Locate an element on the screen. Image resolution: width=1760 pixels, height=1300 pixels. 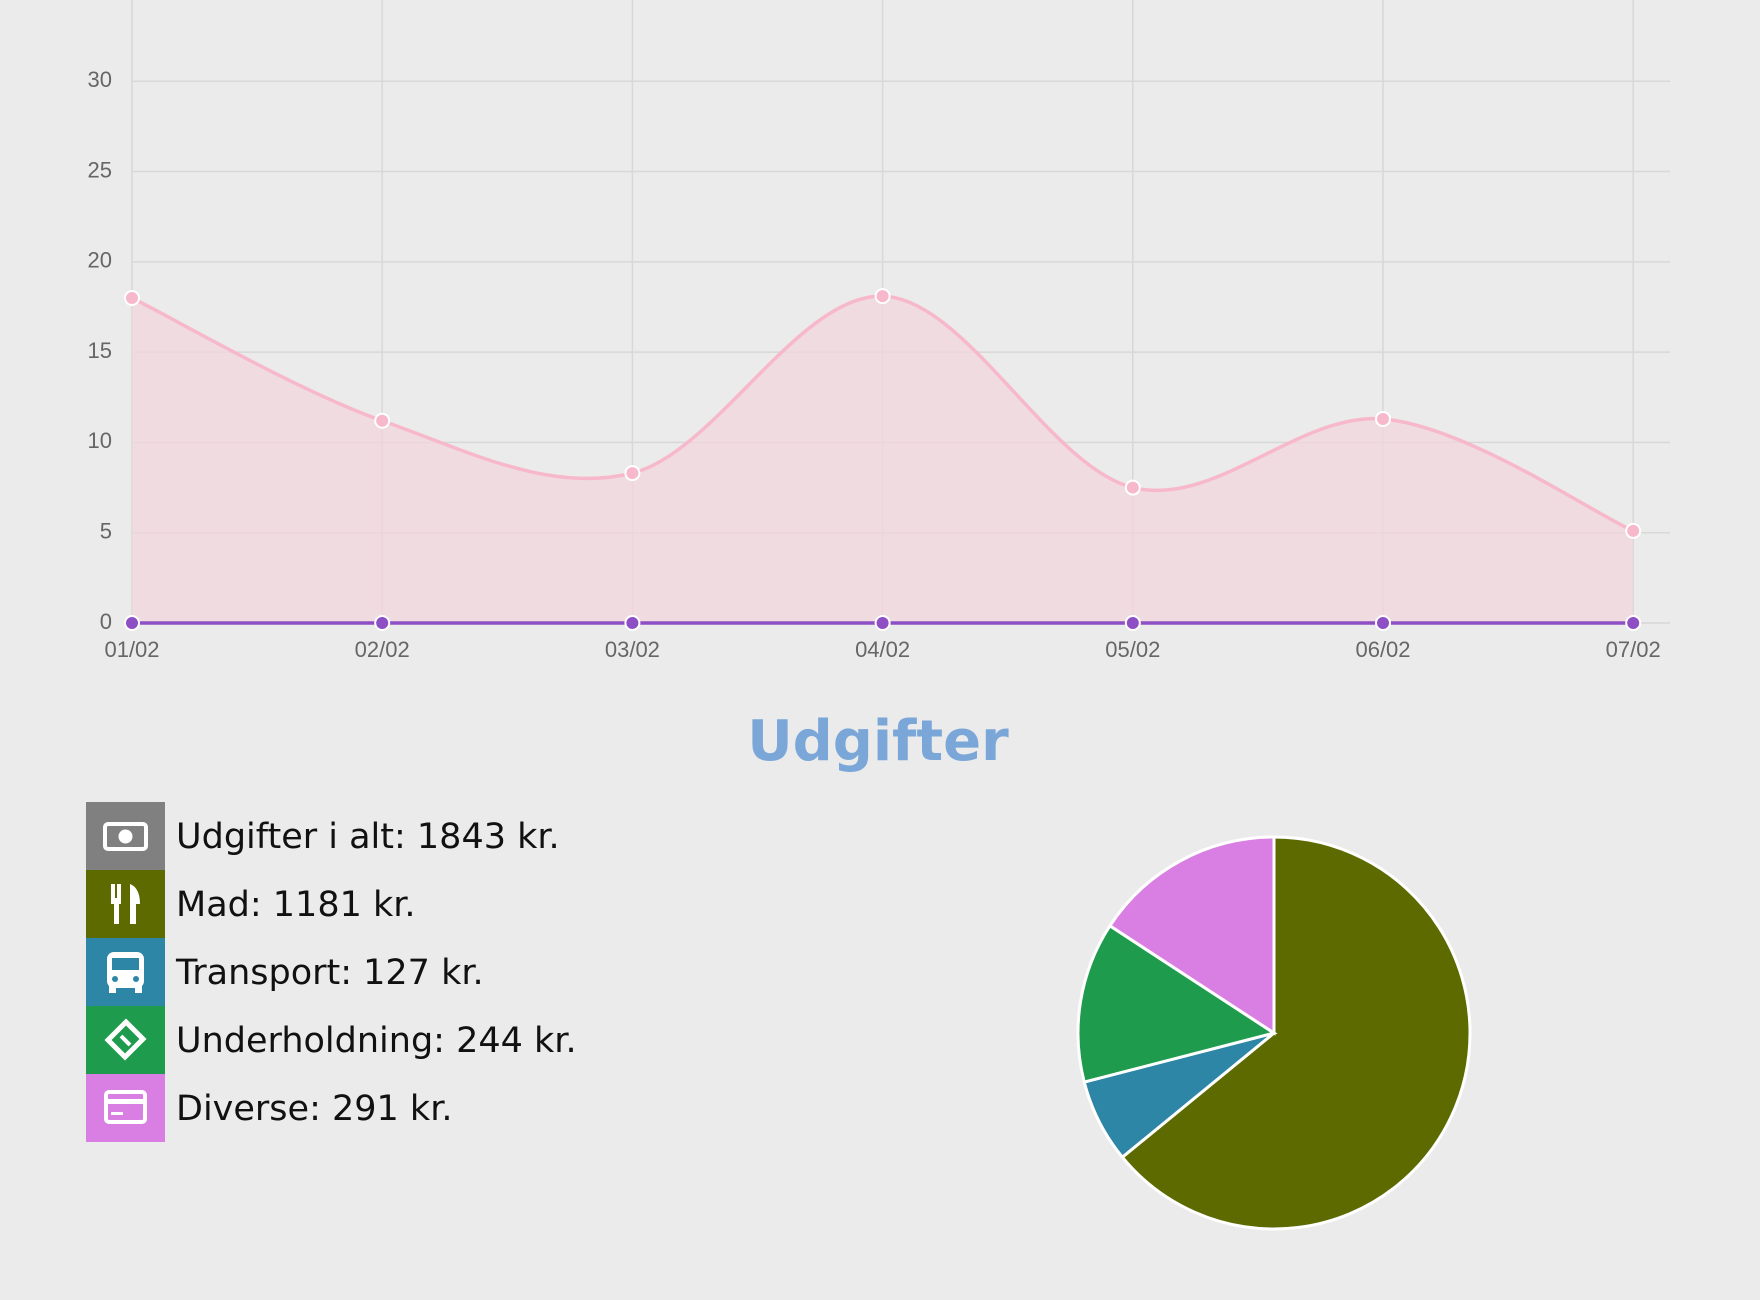
y-tick-label: 10 is located at coordinates (100, 440).